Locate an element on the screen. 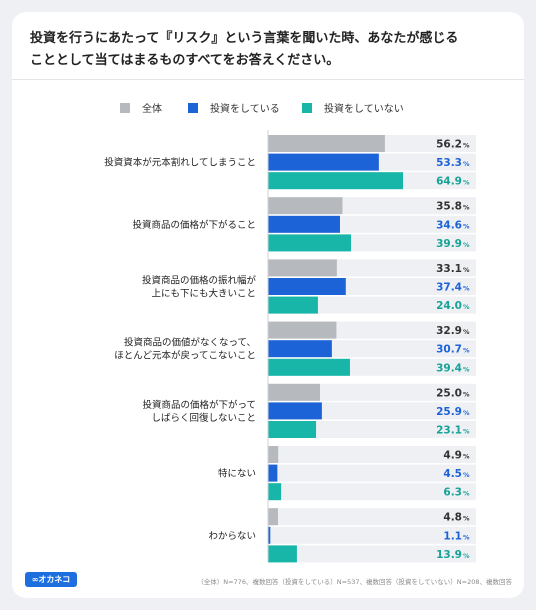 This screenshot has width=536, height=610. category-label: 投資商品の価格の振れ幅が is located at coordinates (199, 281).